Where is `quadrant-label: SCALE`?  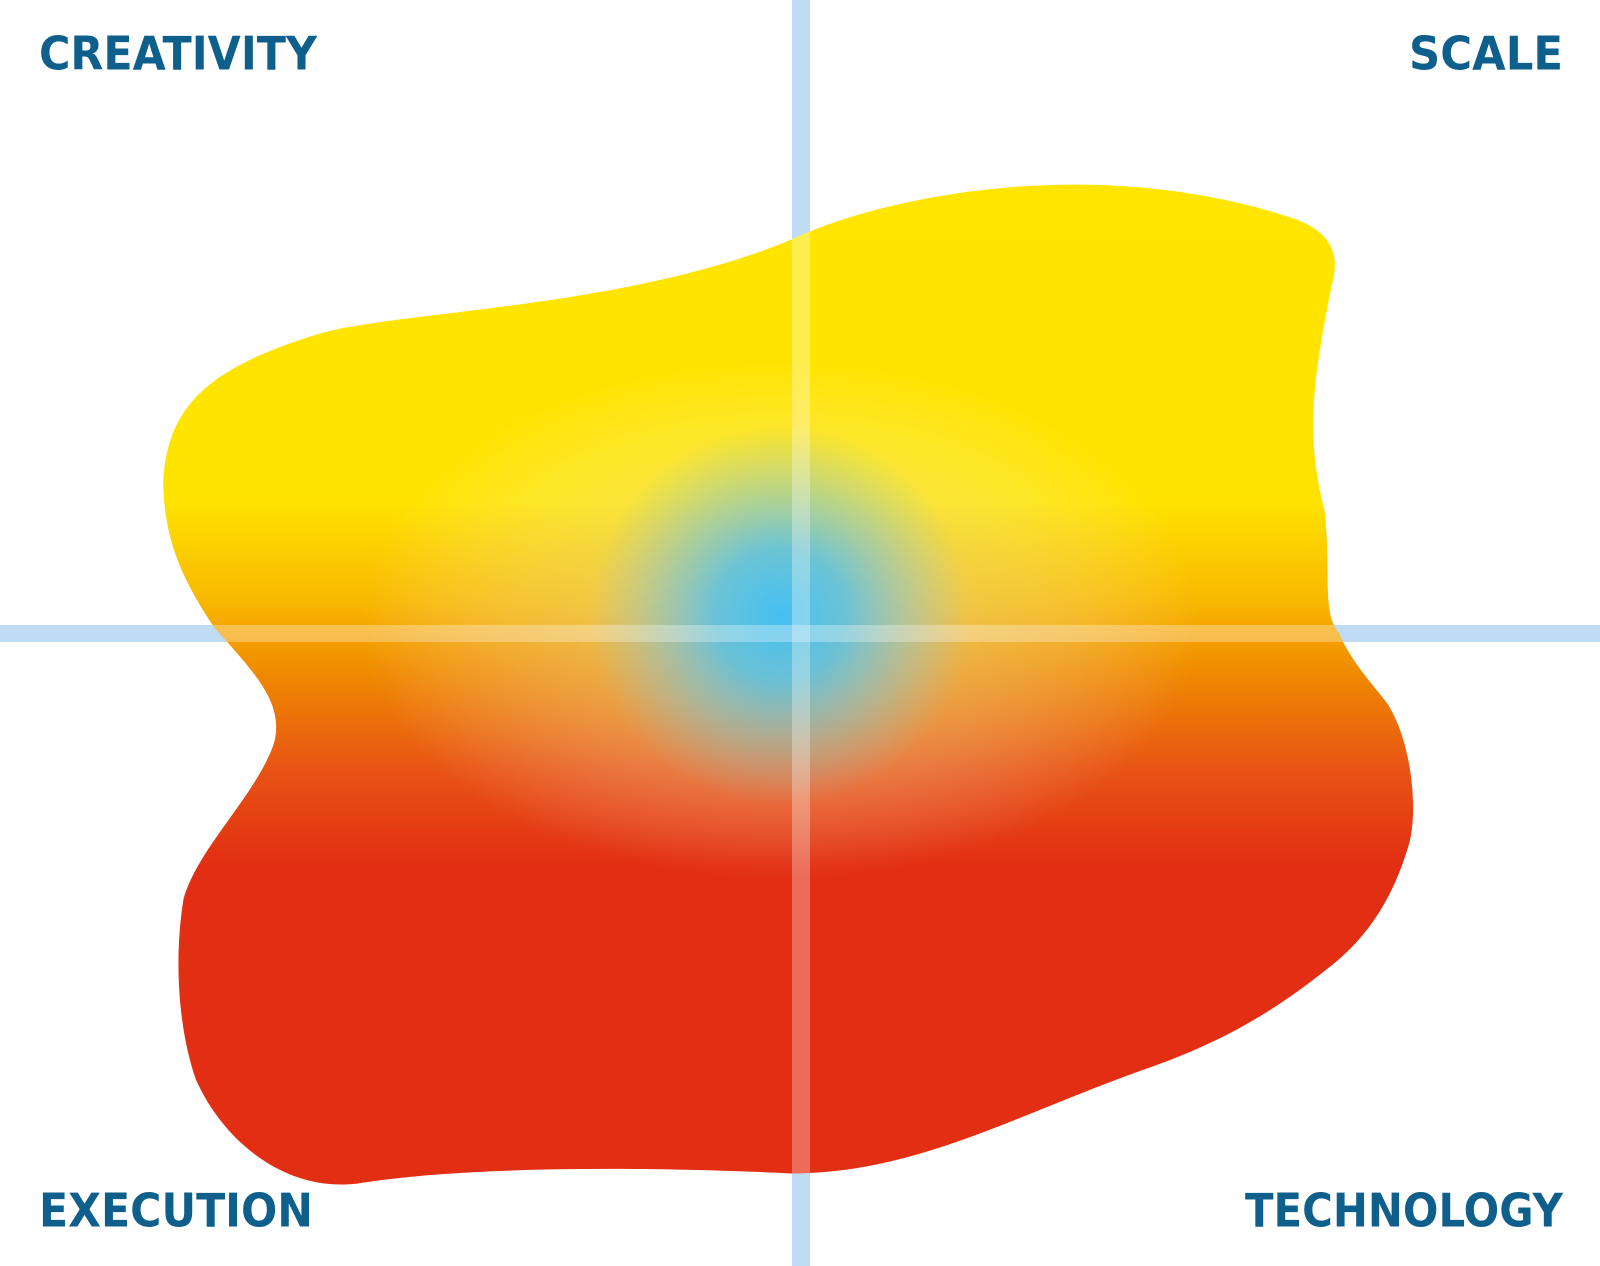
quadrant-label: SCALE is located at coordinates (1486, 54).